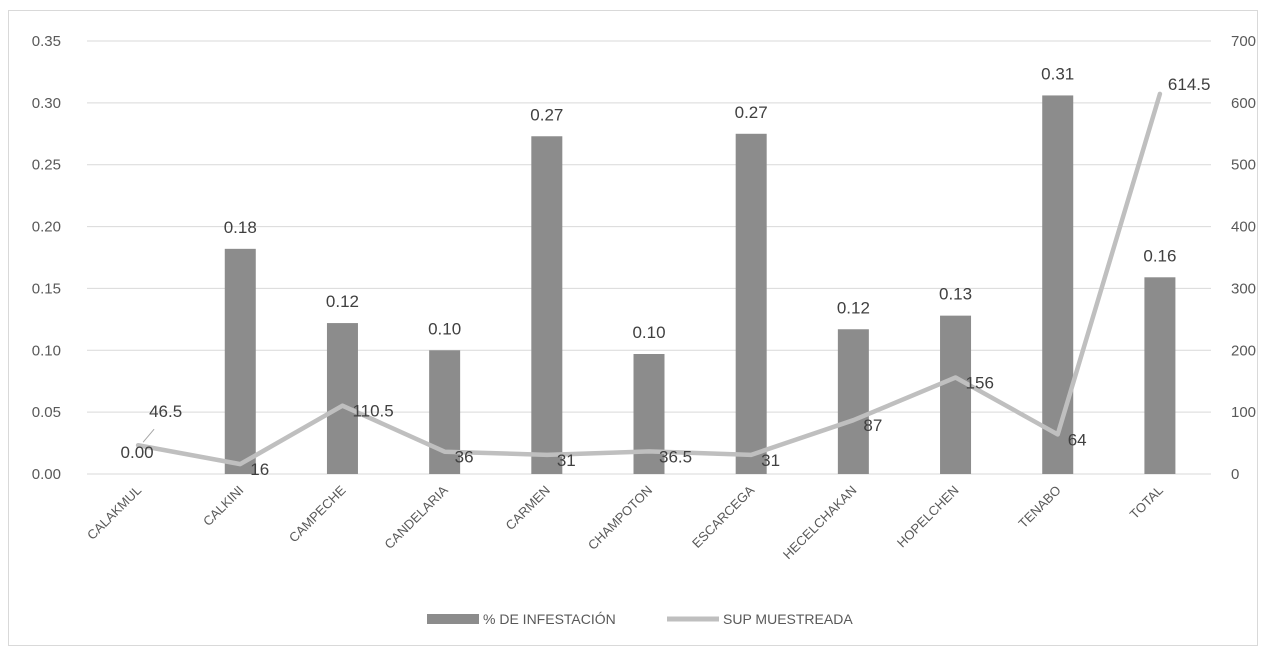 This screenshot has height=649, width=1266. I want to click on right-axis: 0 100 200 300 400 500 600 700, so click(1243, 258).